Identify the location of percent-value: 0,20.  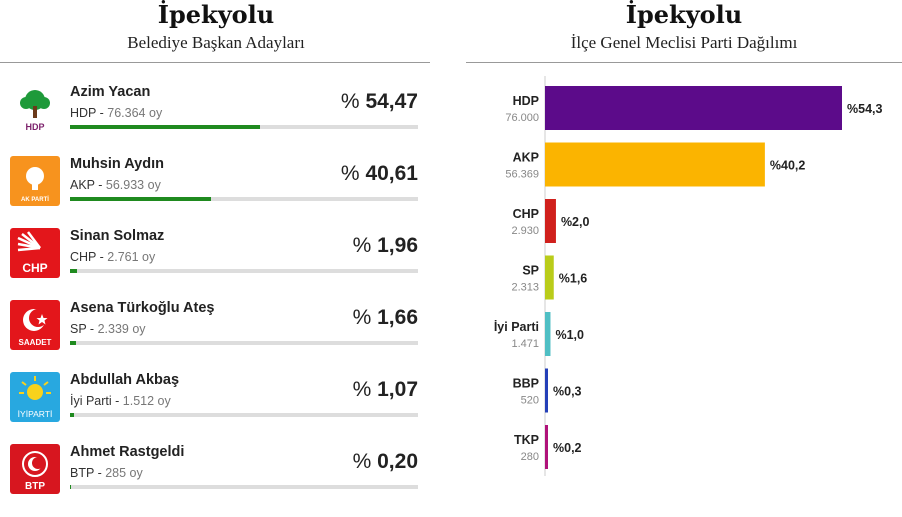
(397, 461).